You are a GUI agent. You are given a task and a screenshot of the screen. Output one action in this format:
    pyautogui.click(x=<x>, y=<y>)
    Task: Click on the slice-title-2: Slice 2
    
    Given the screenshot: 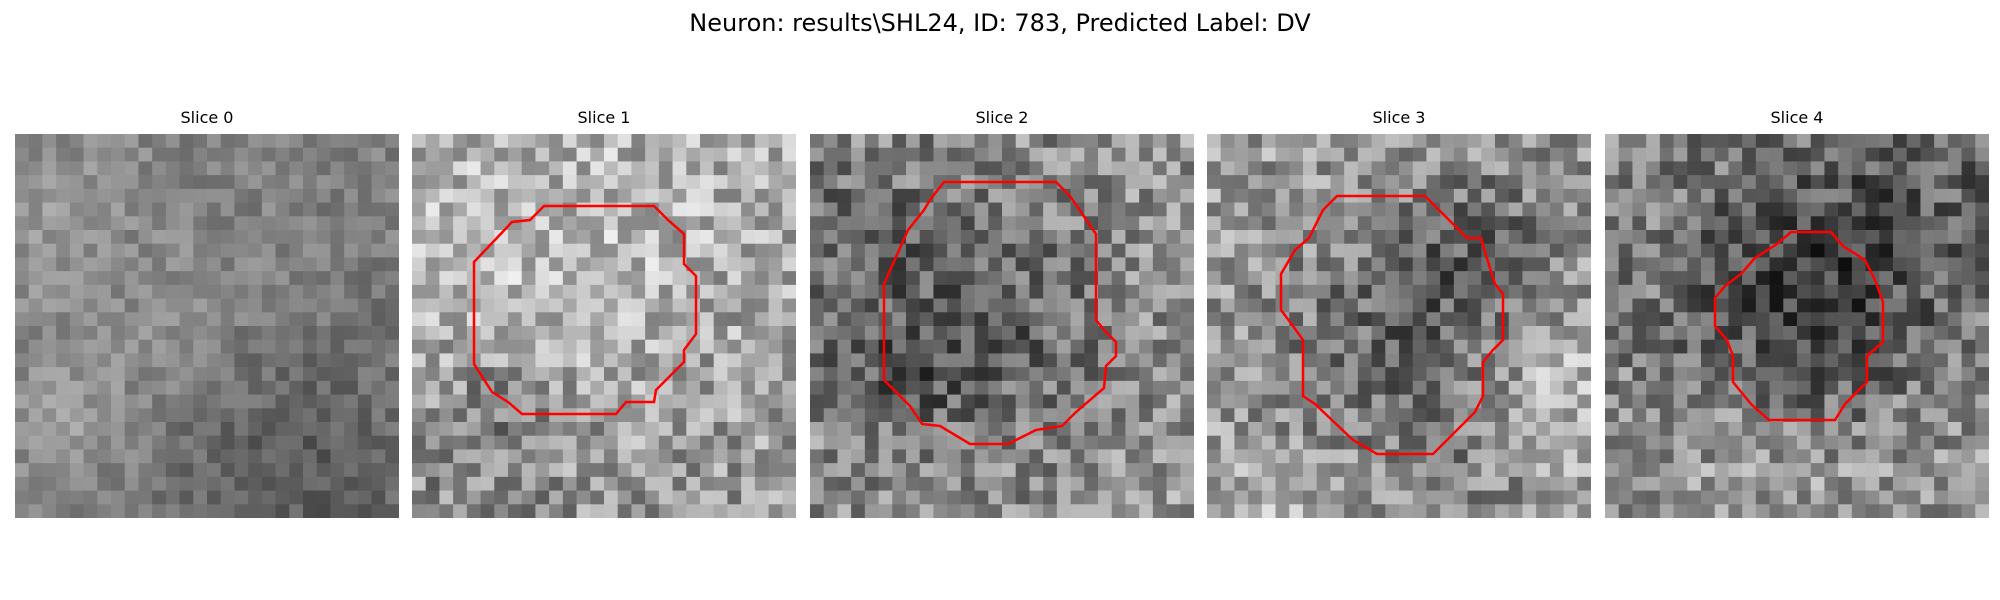 What is the action you would take?
    pyautogui.click(x=1002, y=117)
    